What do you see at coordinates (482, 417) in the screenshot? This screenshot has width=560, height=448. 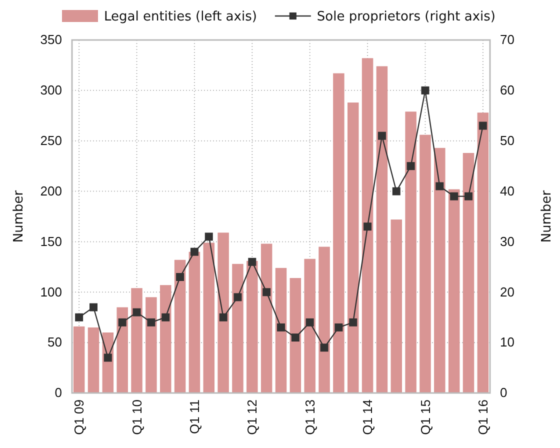 I see `x-tick-label: Q1 16` at bounding box center [482, 417].